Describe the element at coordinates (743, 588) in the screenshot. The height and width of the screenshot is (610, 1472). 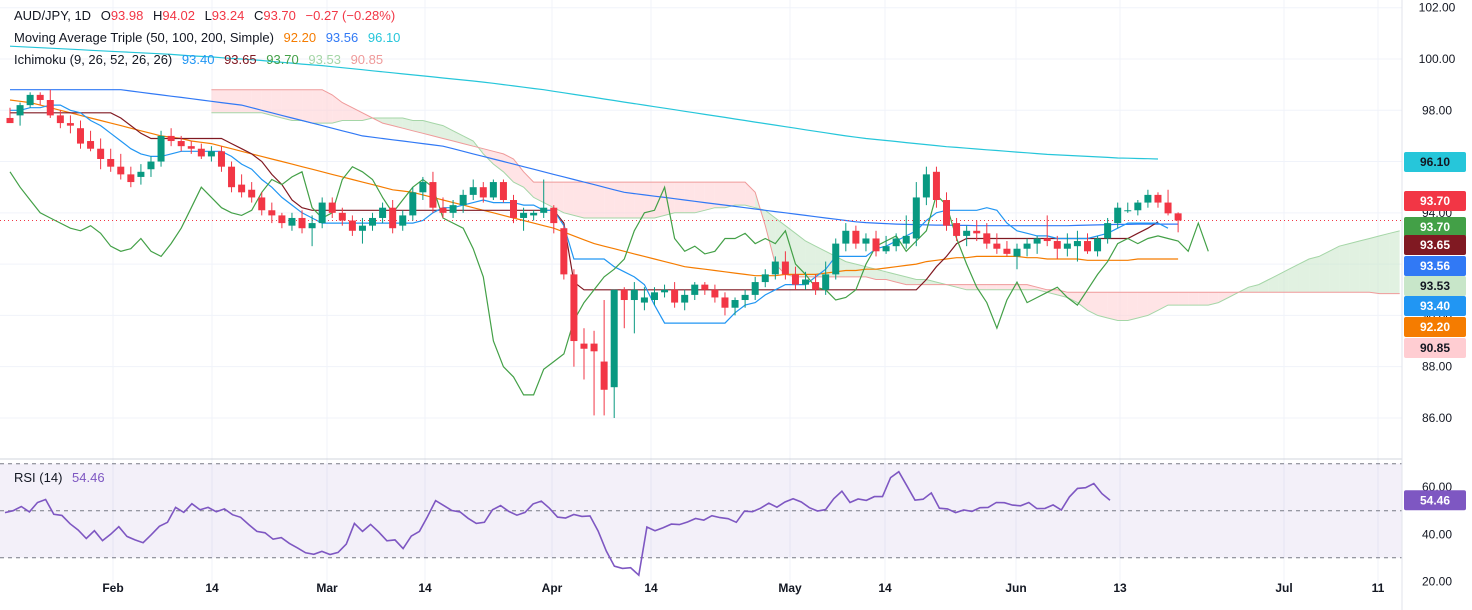
I see `time-axis: Feb 14 Mar 14 Apr 14 May 14 Jun 13 Jul 11` at that location.